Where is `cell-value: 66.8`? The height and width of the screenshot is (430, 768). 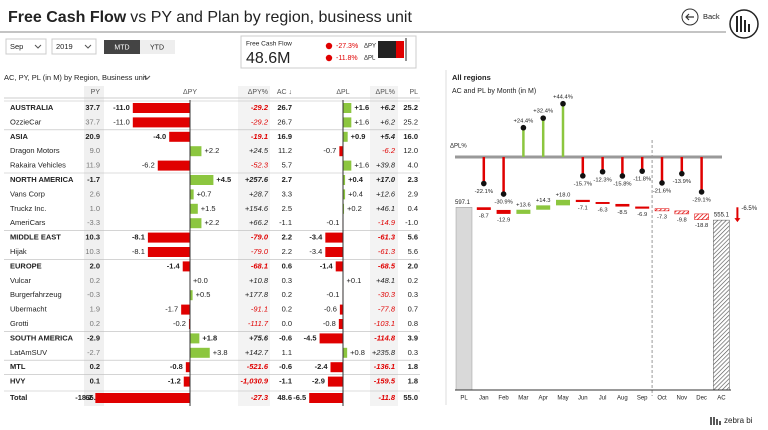 cell-value: 66.8 is located at coordinates (92, 397).